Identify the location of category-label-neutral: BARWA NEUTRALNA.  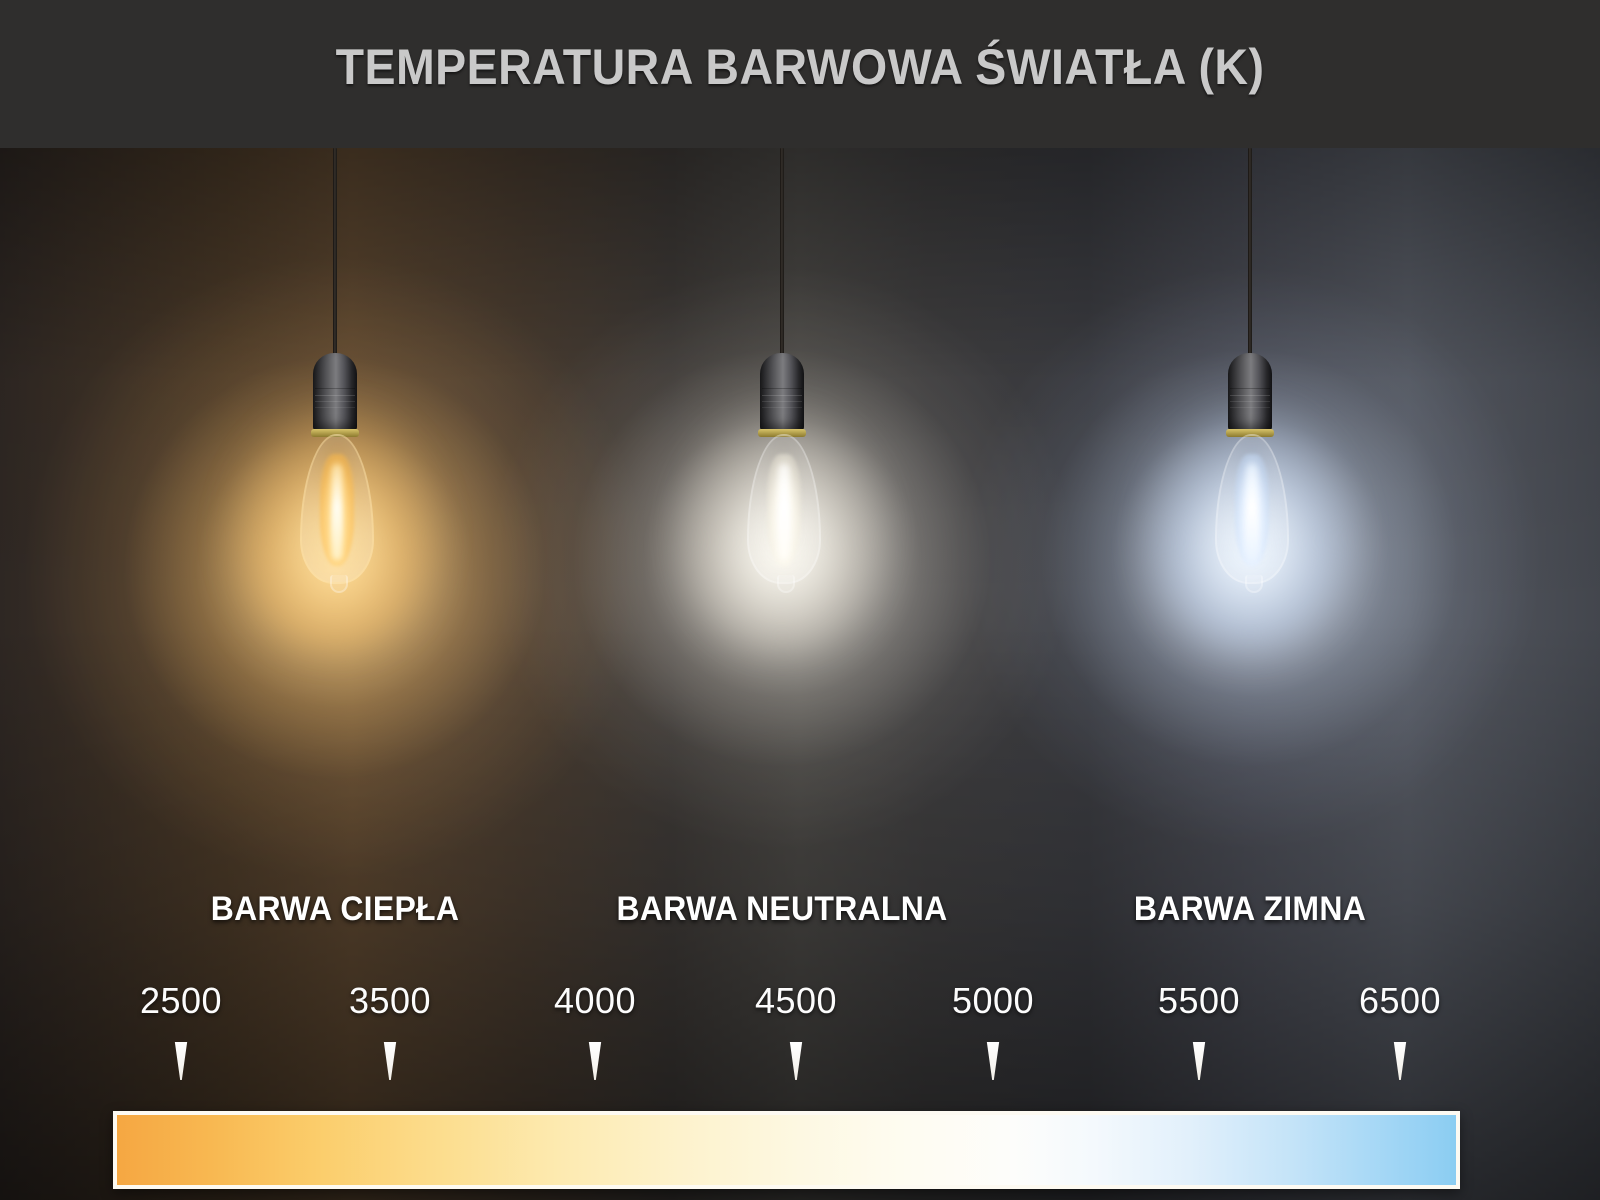
(782, 909).